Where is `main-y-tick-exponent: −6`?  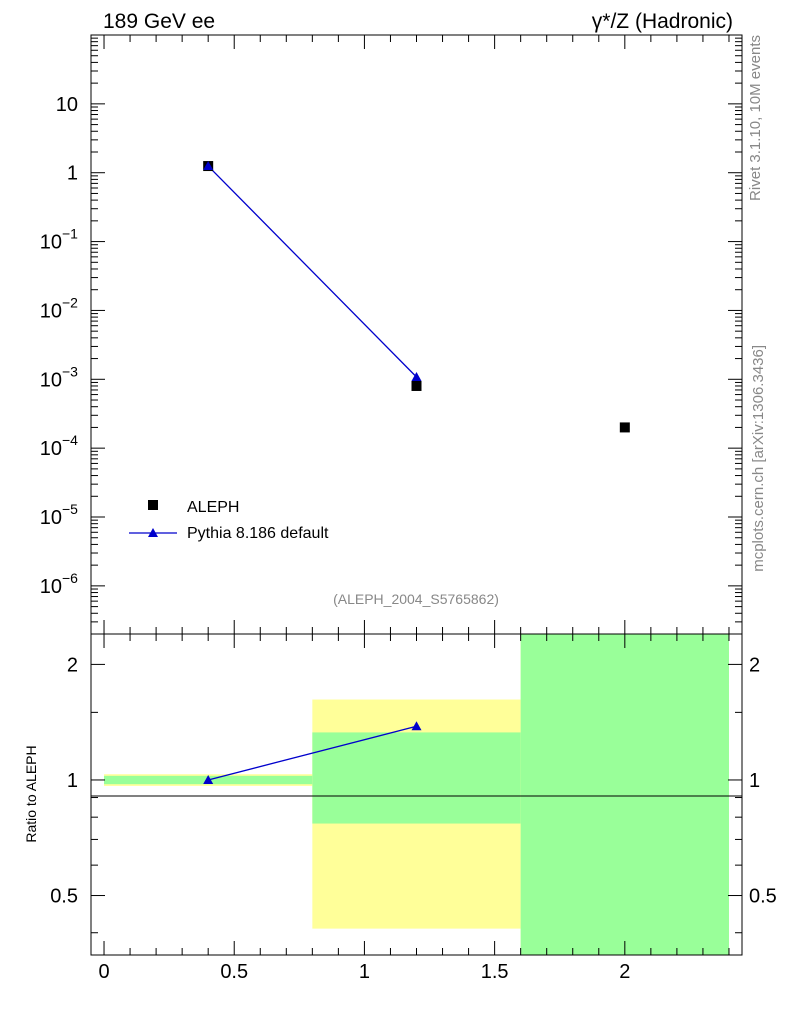 main-y-tick-exponent: −6 is located at coordinates (70, 578).